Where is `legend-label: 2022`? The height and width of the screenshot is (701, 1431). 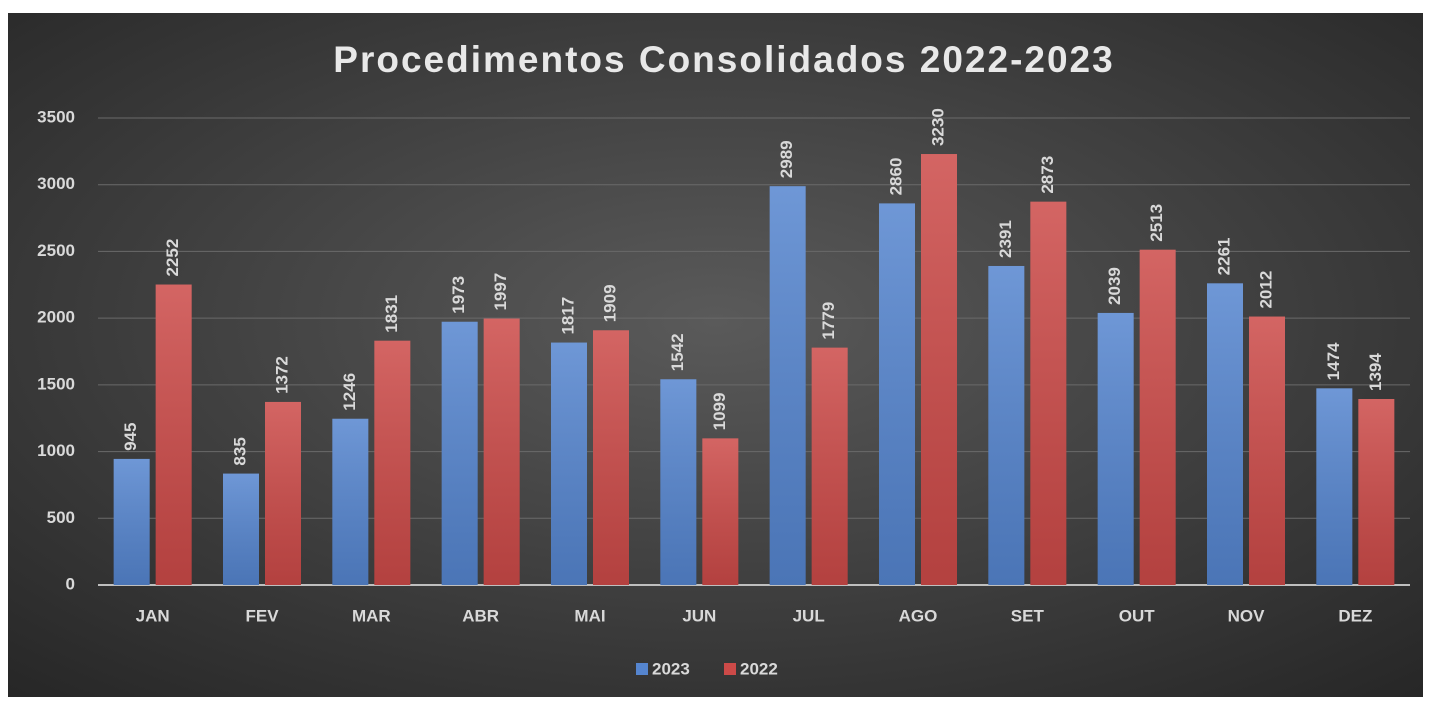
legend-label: 2022 is located at coordinates (759, 668).